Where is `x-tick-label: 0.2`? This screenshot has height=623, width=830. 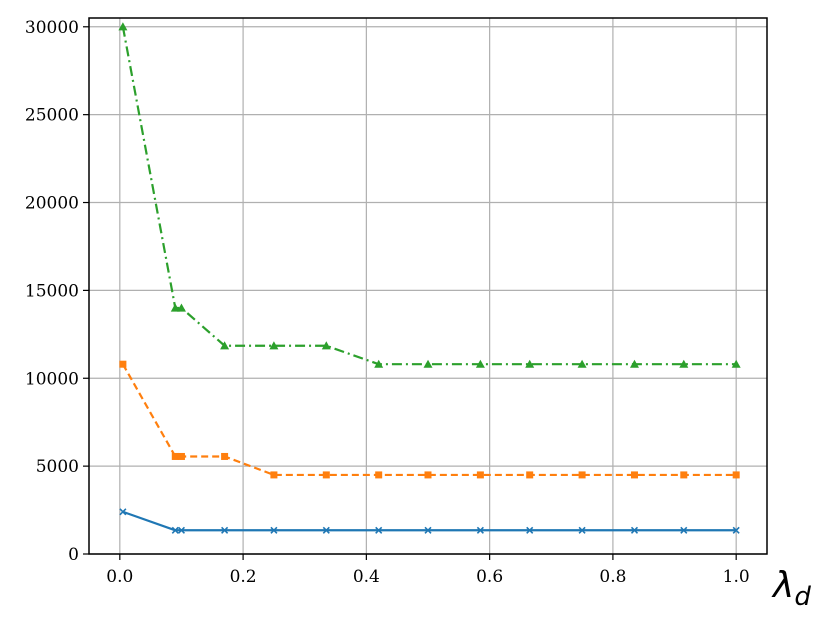
x-tick-label: 0.2 is located at coordinates (243, 577).